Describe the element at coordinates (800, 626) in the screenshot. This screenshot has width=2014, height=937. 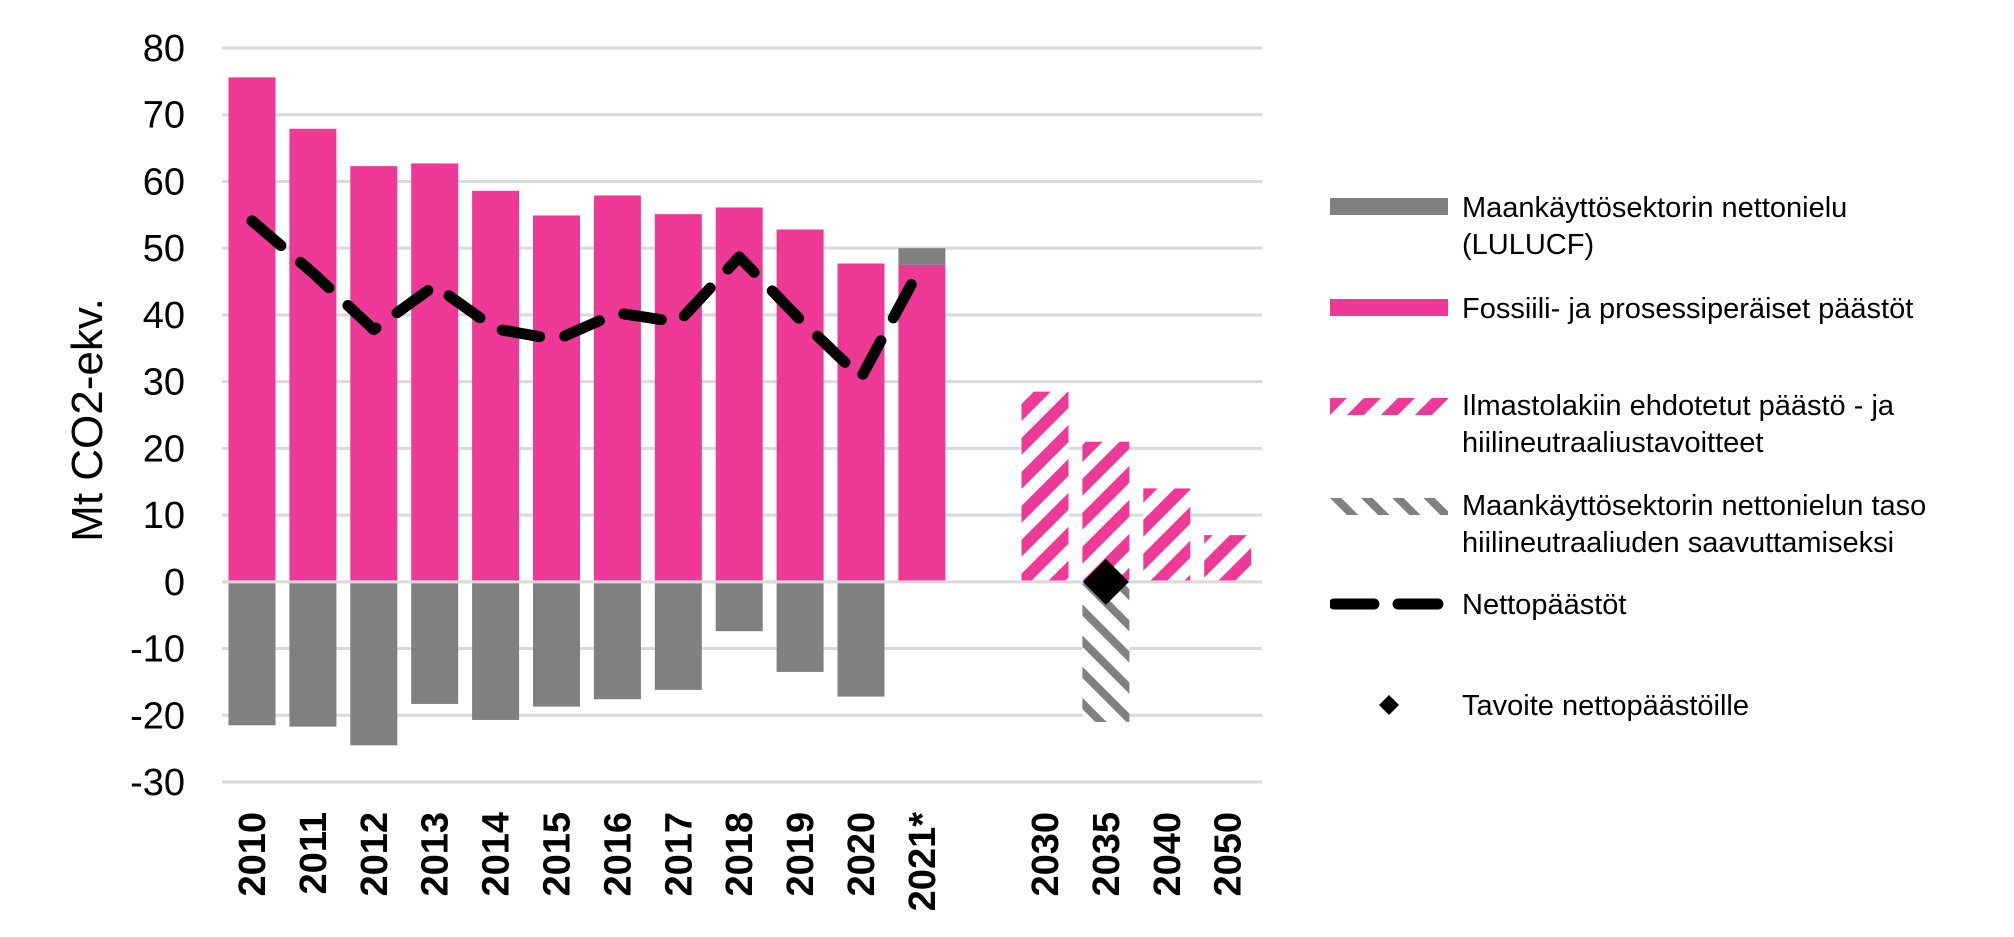
I see `bar-lulucf-2019` at that location.